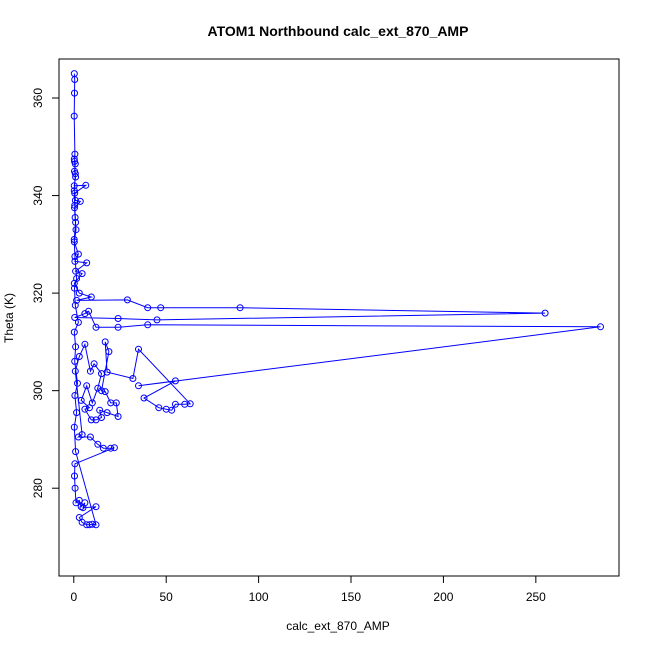 The width and height of the screenshot is (650, 650). Describe the element at coordinates (38, 195) in the screenshot. I see `y-tick-label: 340` at that location.